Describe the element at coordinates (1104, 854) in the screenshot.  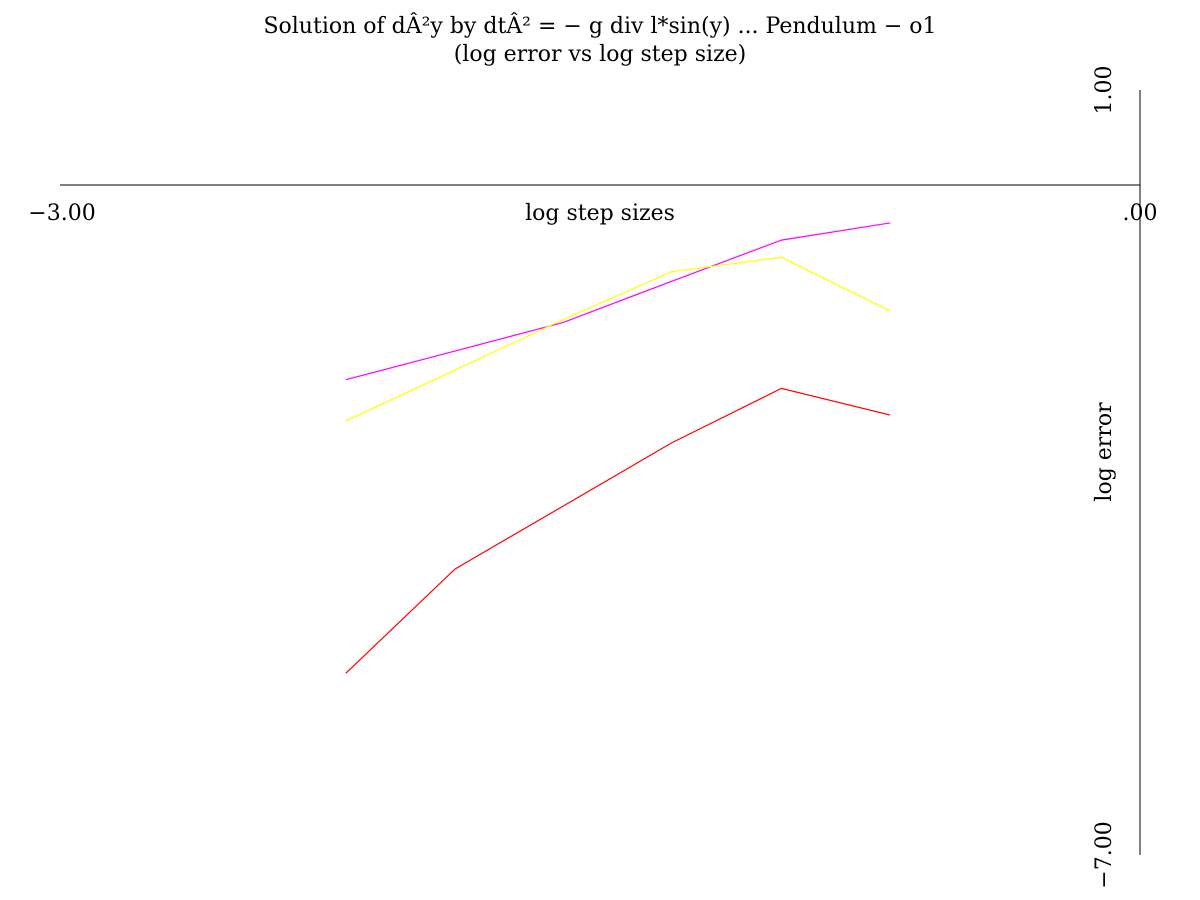
I see `y-tick-label-min: −7.00` at that location.